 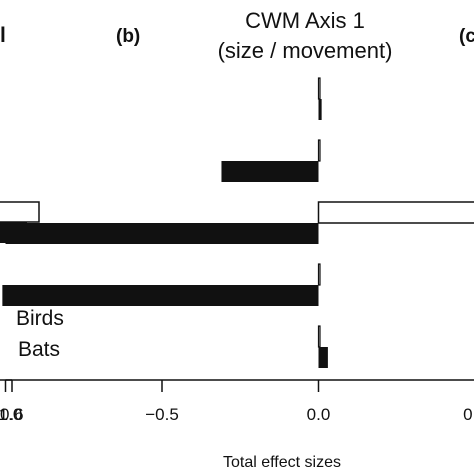 I want to click on panel-b-x-axis: −1.0 −0.5 0.0 0.5, so click(x=237, y=401).